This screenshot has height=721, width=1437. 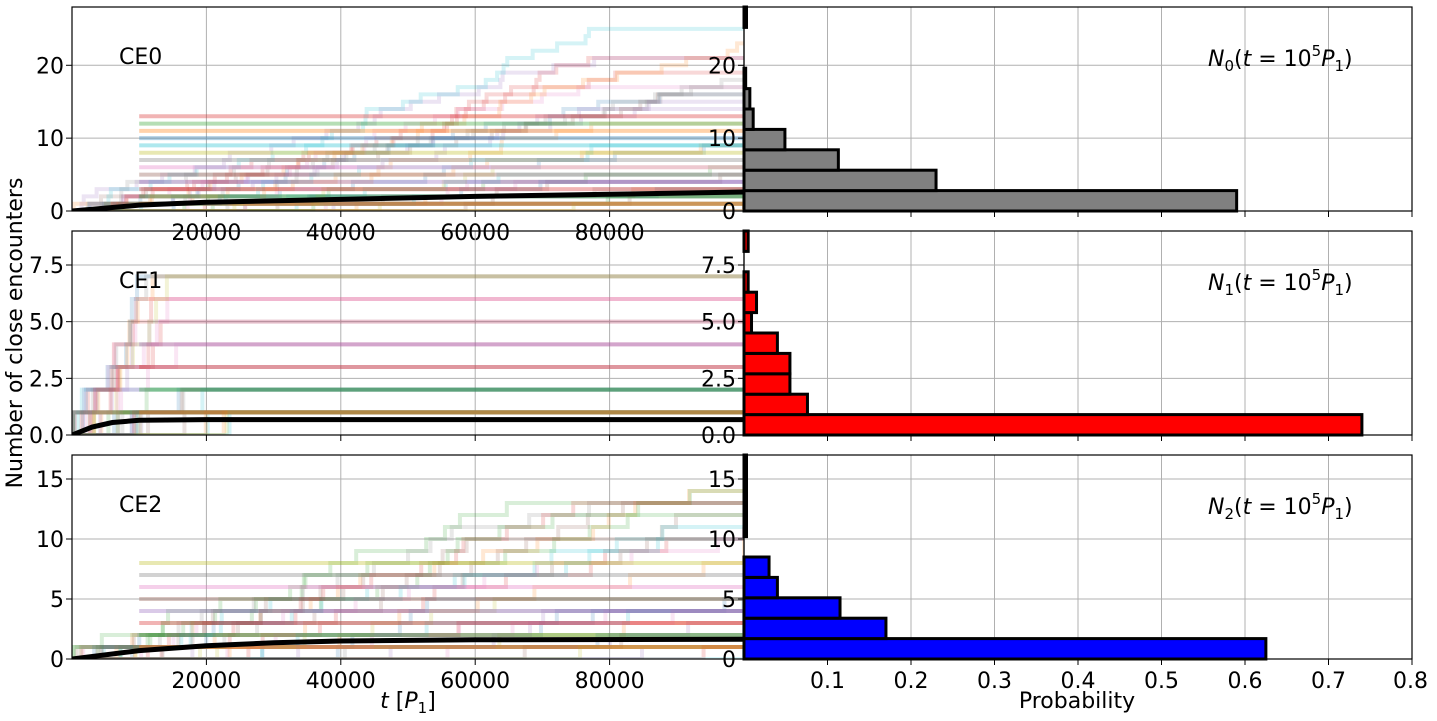 I want to click on y-tick-label: 15, so click(x=50, y=480).